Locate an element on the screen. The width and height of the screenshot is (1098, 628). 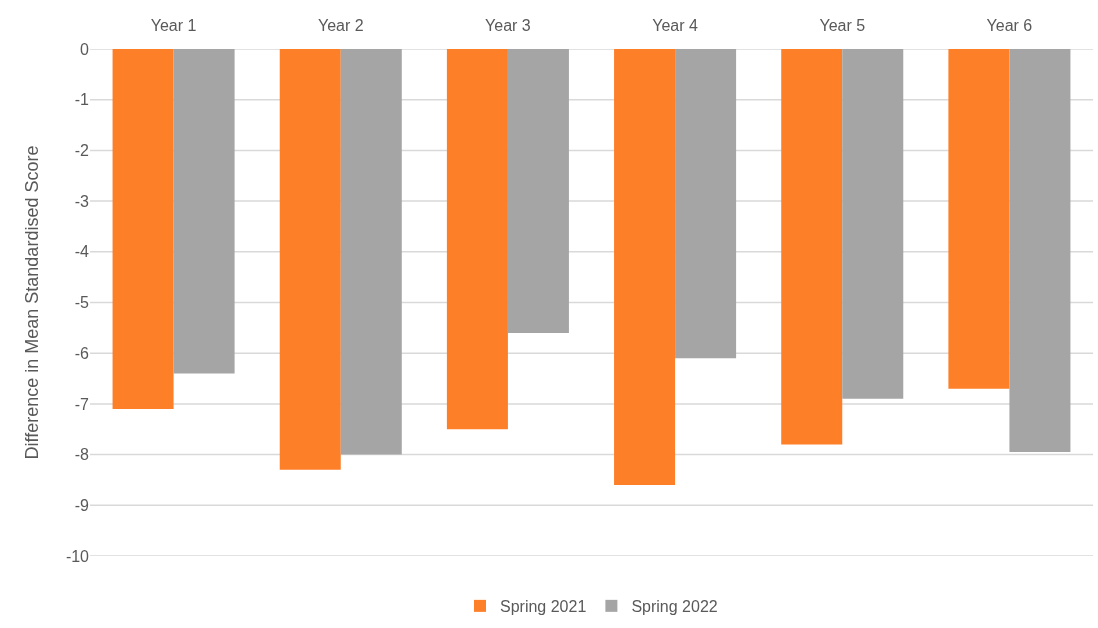
y-tick-label: -10 is located at coordinates (77, 556).